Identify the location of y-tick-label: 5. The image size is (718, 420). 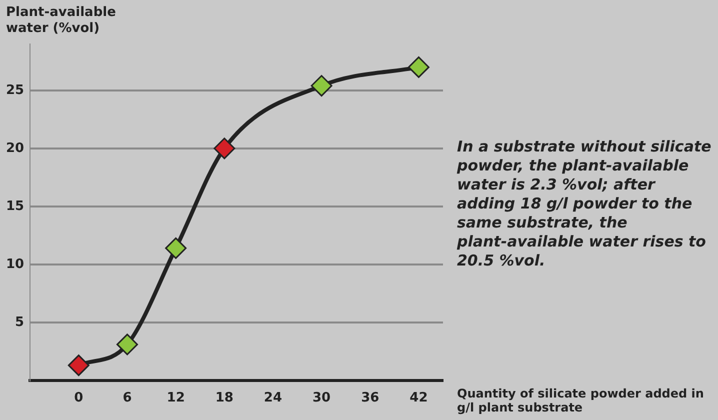
(19, 322).